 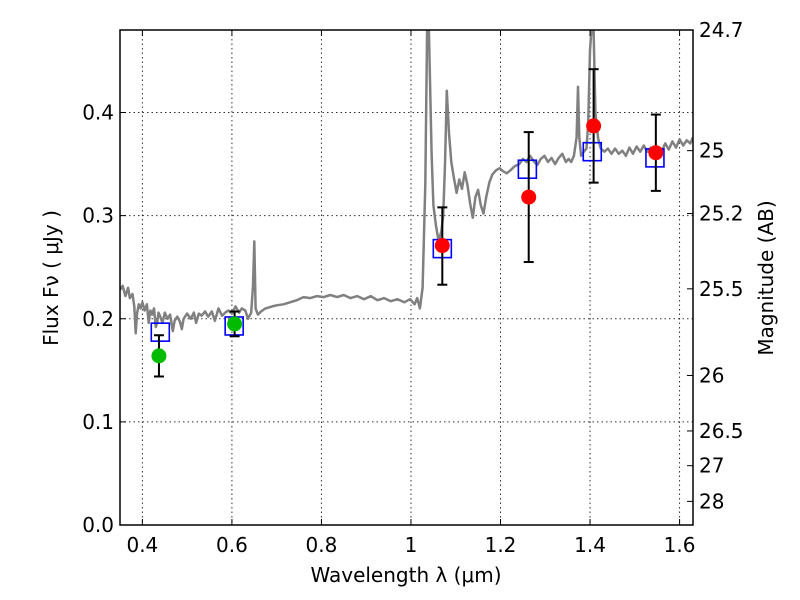 What do you see at coordinates (98, 525) in the screenshot?
I see `y-tick-label: 0.0` at bounding box center [98, 525].